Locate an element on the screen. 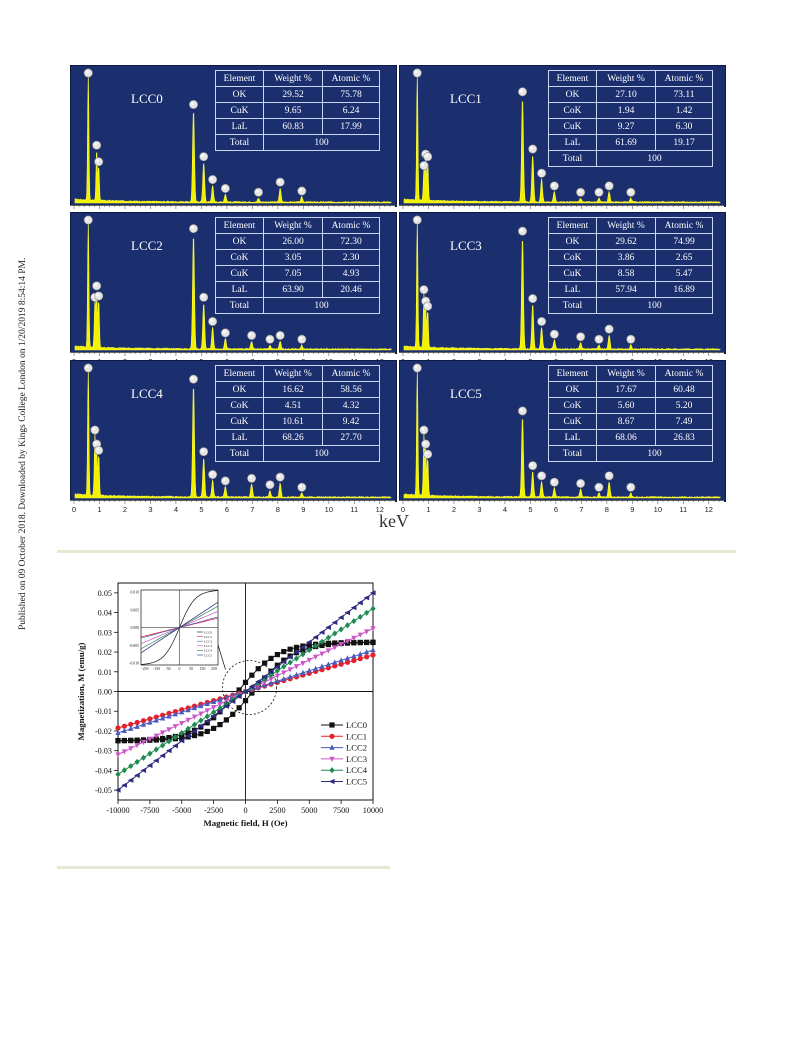  table-total-label: Total is located at coordinates (572, 305).